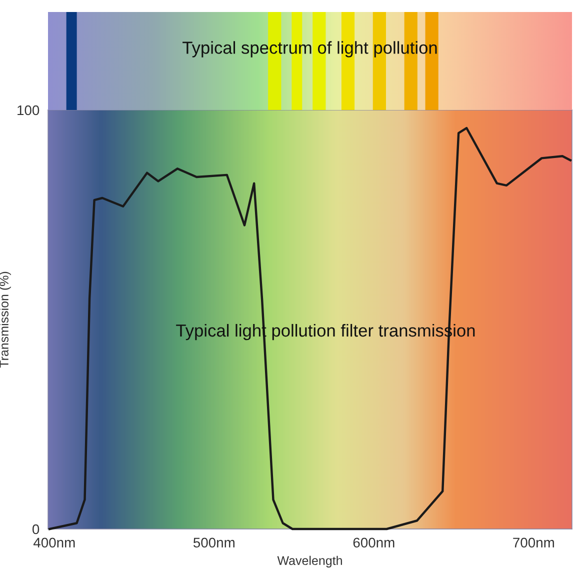 The height and width of the screenshot is (584, 587). What do you see at coordinates (213, 543) in the screenshot?
I see `x-tick-label: 500nm` at bounding box center [213, 543].